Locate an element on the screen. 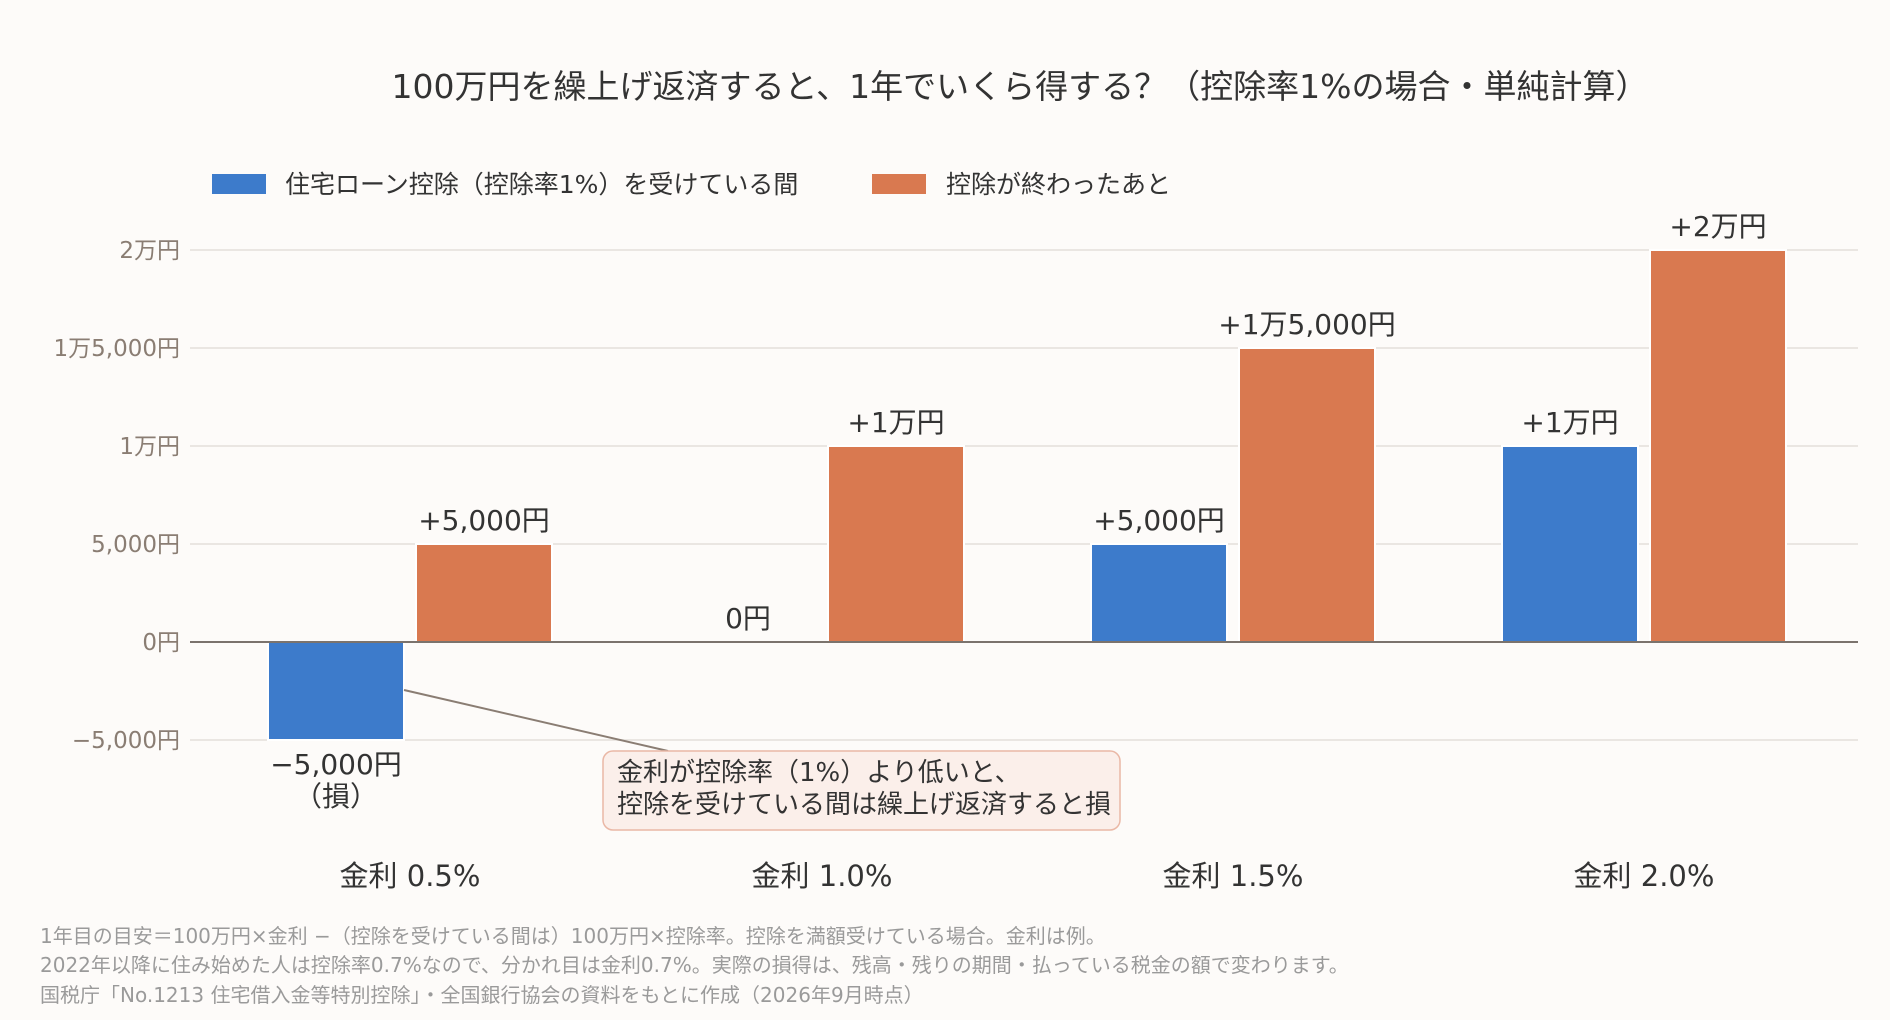 This screenshot has width=1890, height=1020. annotation-leader-line is located at coordinates (536, 720).